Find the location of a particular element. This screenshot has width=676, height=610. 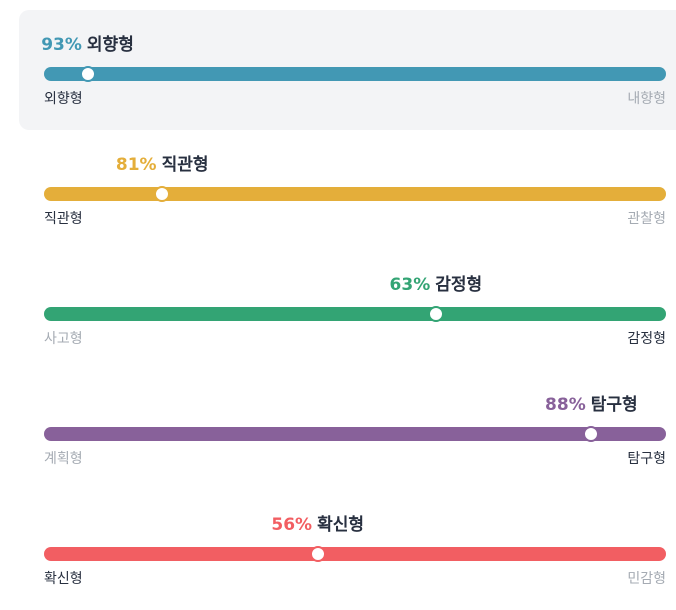

trait-left-label: 외향형 is located at coordinates (63, 99).